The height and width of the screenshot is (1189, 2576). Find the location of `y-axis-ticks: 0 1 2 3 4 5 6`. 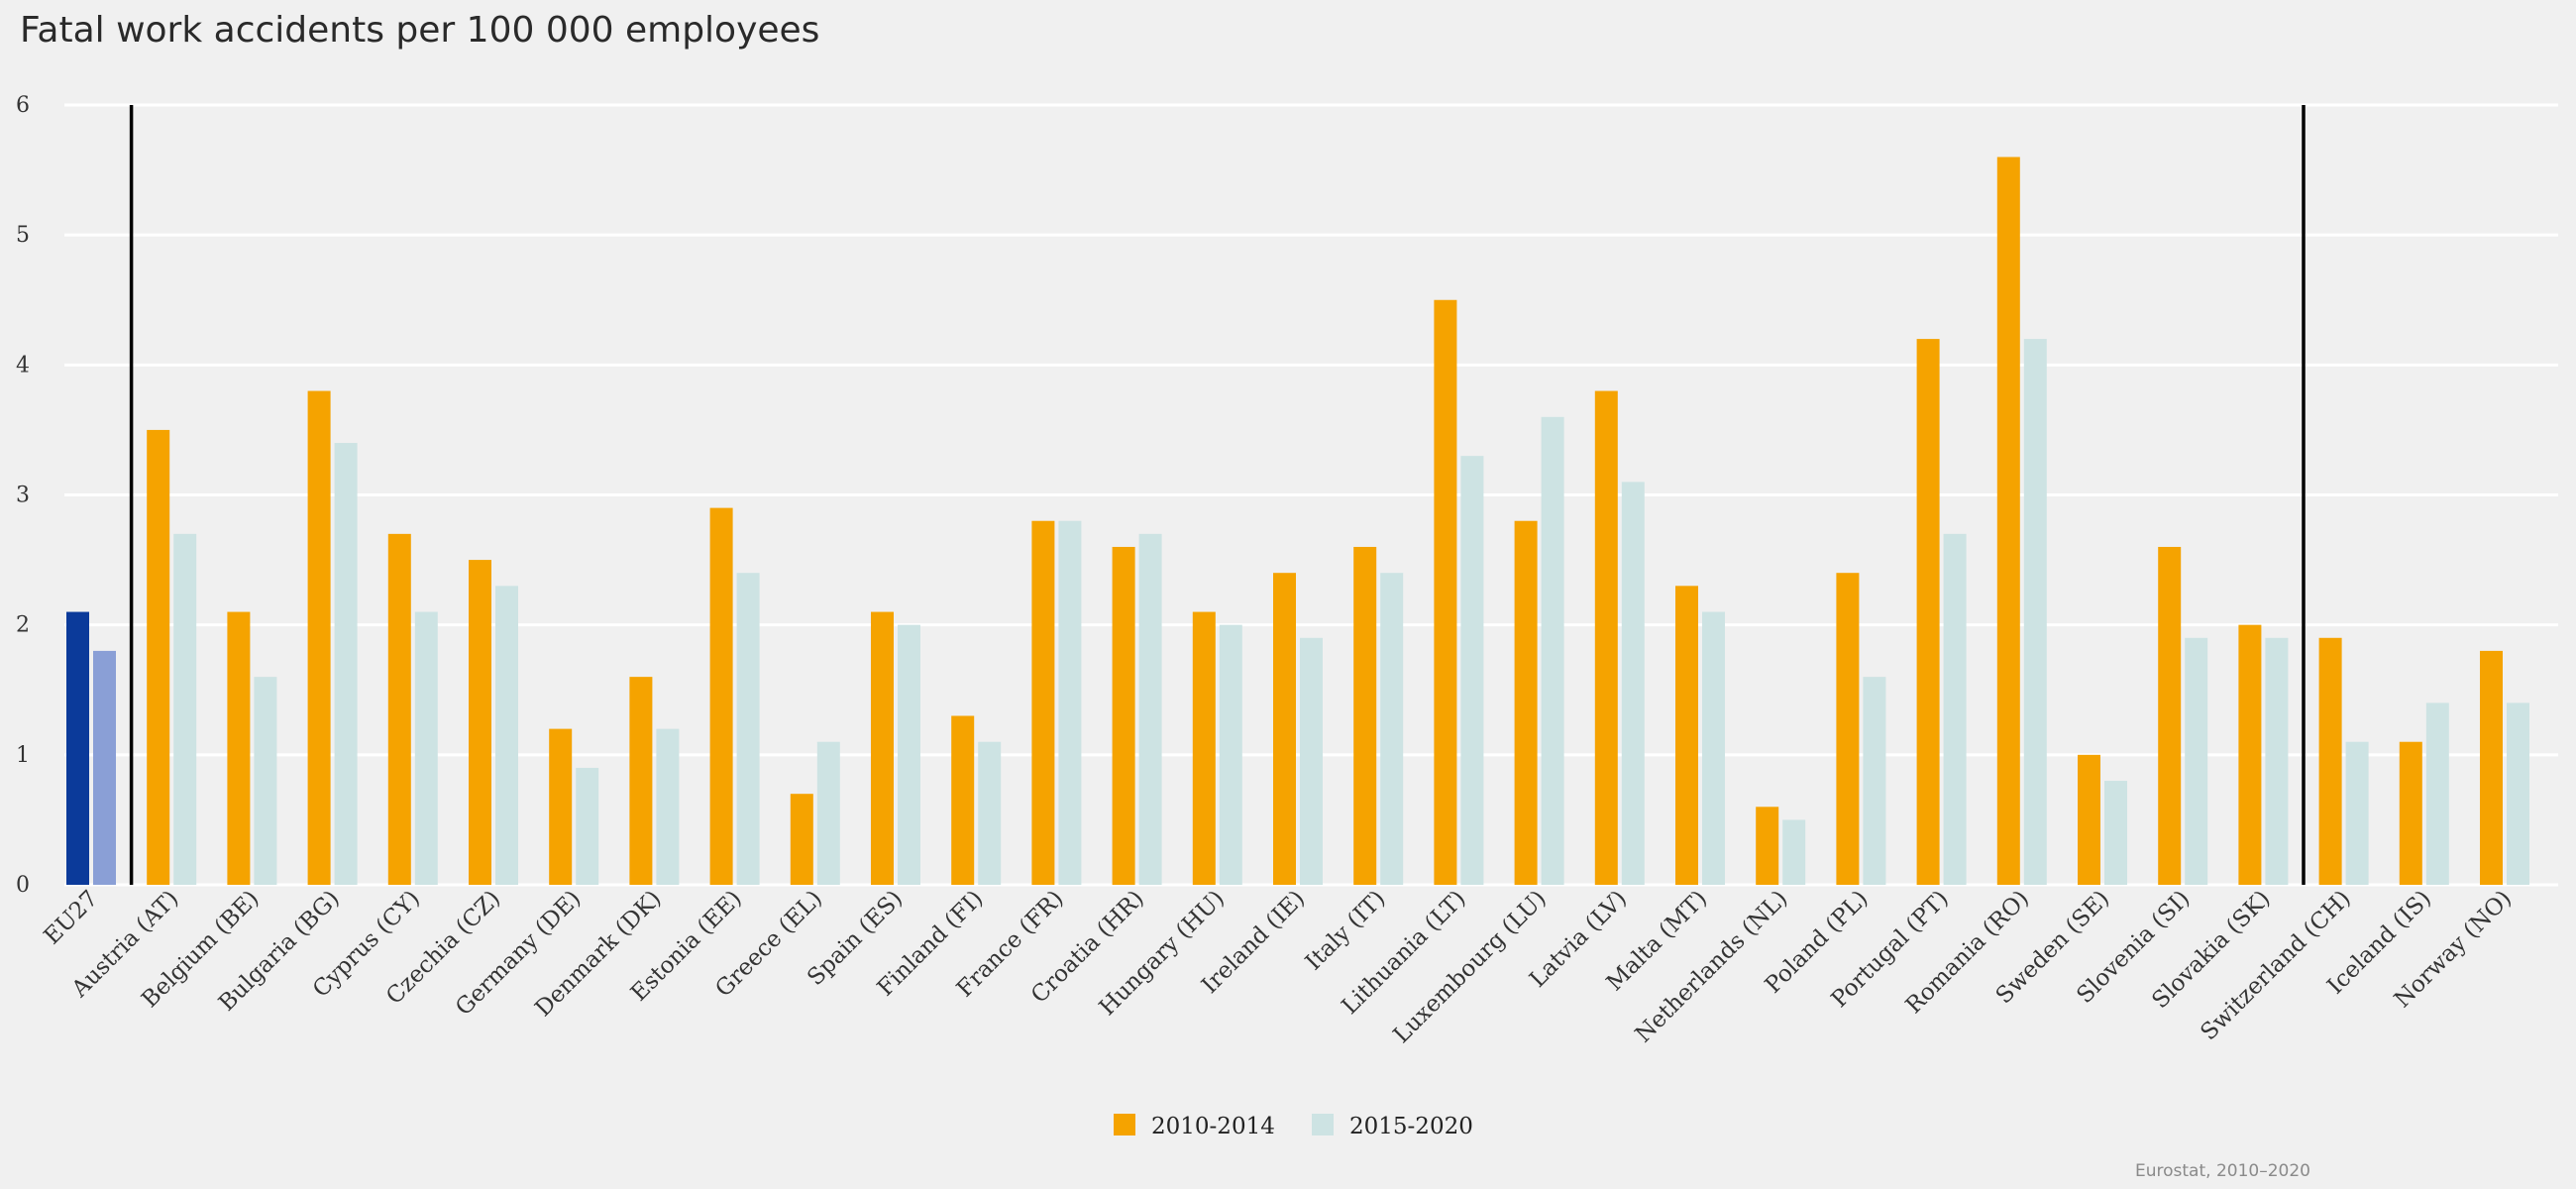

y-axis-ticks: 0 1 2 3 4 5 6 is located at coordinates (23, 495).